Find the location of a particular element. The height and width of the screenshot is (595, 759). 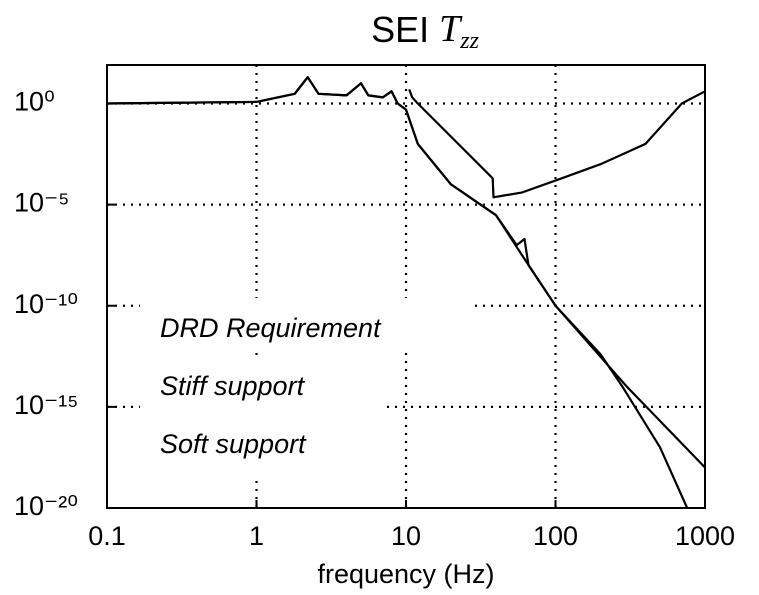

series-line is located at coordinates (557, 144).